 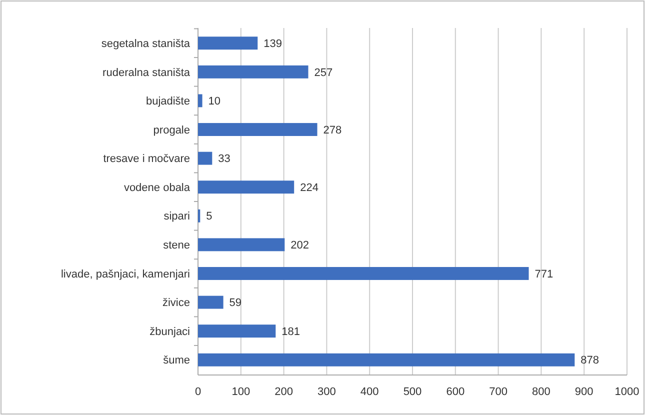 I want to click on x-tick-label: 0, so click(x=198, y=392).